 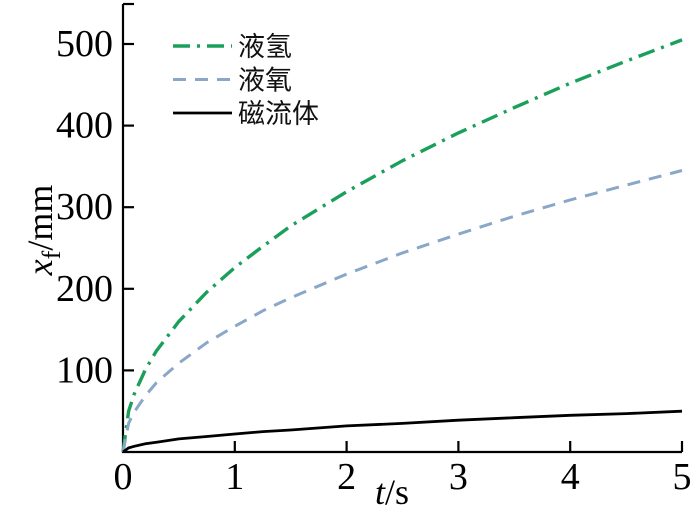 I want to click on x-axis-unit: /s, so click(x=397, y=492).